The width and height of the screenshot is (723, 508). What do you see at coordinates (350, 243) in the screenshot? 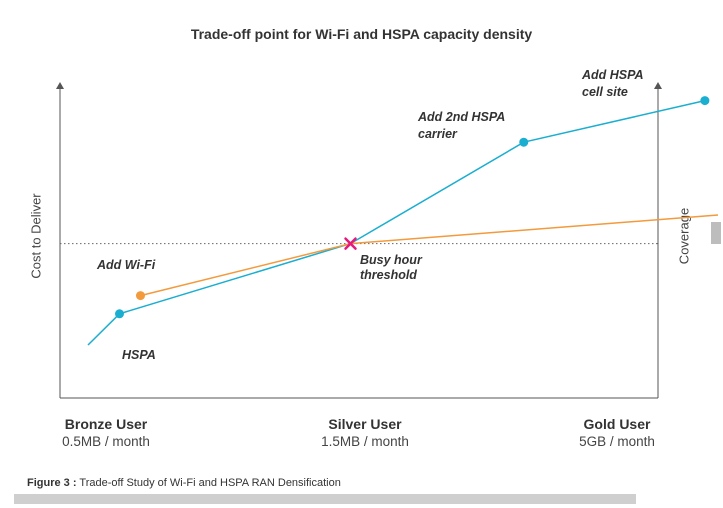
I see `crossing-point-x` at bounding box center [350, 243].